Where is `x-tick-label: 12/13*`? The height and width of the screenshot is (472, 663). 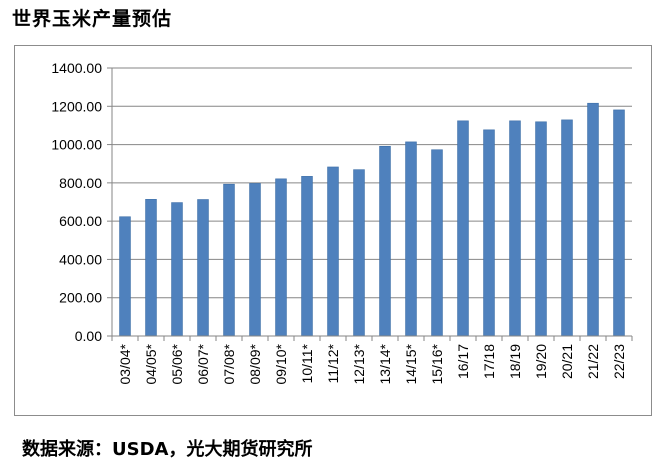
x-tick-label: 12/13* is located at coordinates (359, 363).